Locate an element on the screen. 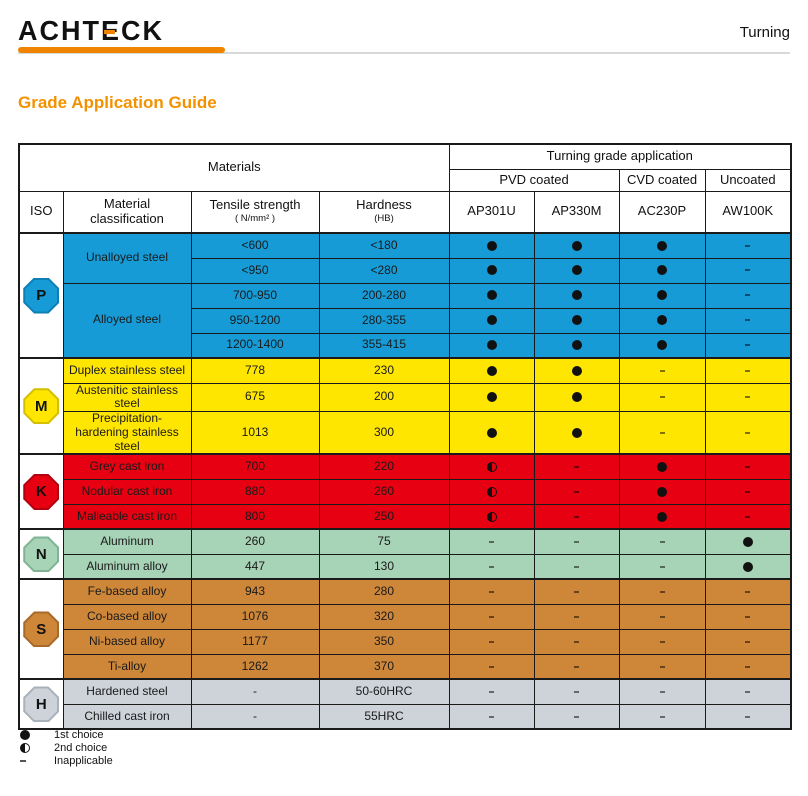 Image resolution: width=808 pixels, height=796 pixels. hardness-value-cell: 220 is located at coordinates (384, 466).